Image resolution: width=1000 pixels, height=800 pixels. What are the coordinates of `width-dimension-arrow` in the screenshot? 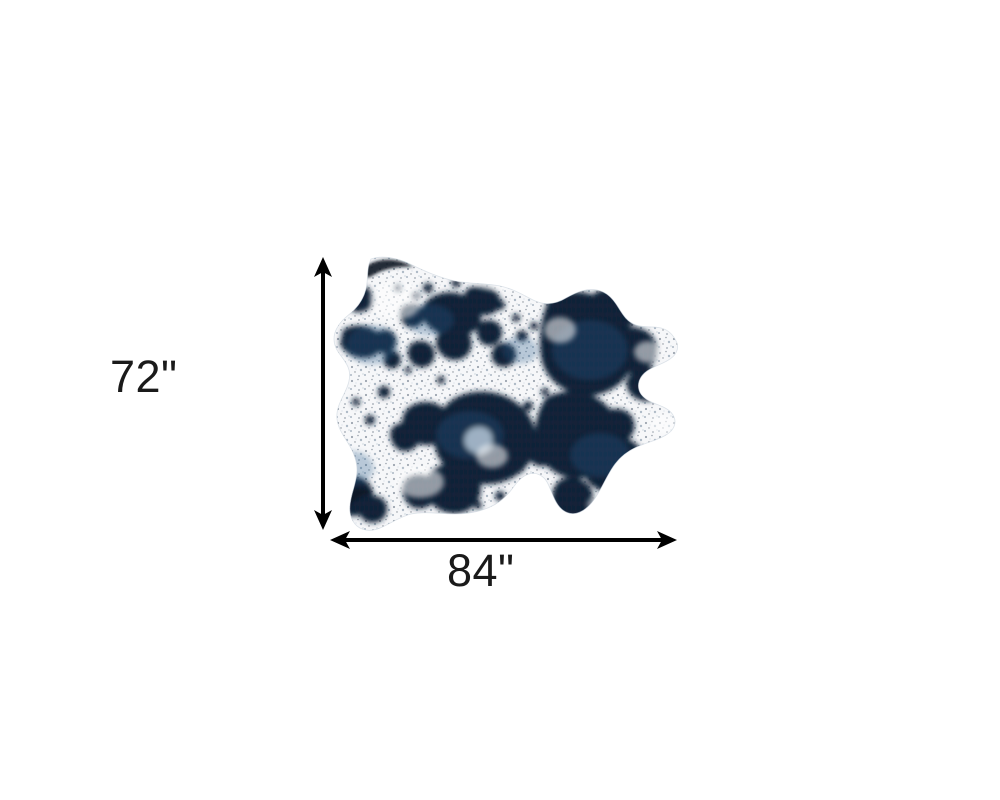 It's located at (503, 540).